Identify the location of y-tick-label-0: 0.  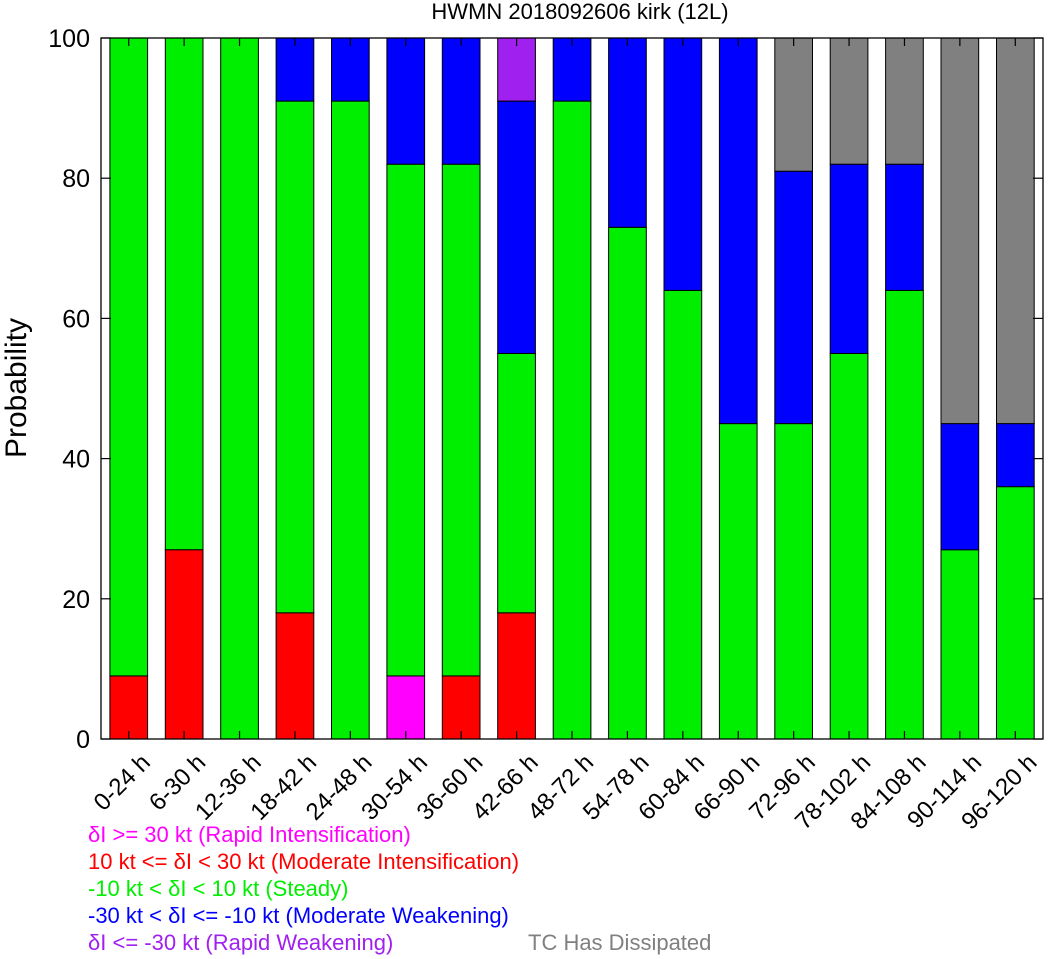
(83, 740).